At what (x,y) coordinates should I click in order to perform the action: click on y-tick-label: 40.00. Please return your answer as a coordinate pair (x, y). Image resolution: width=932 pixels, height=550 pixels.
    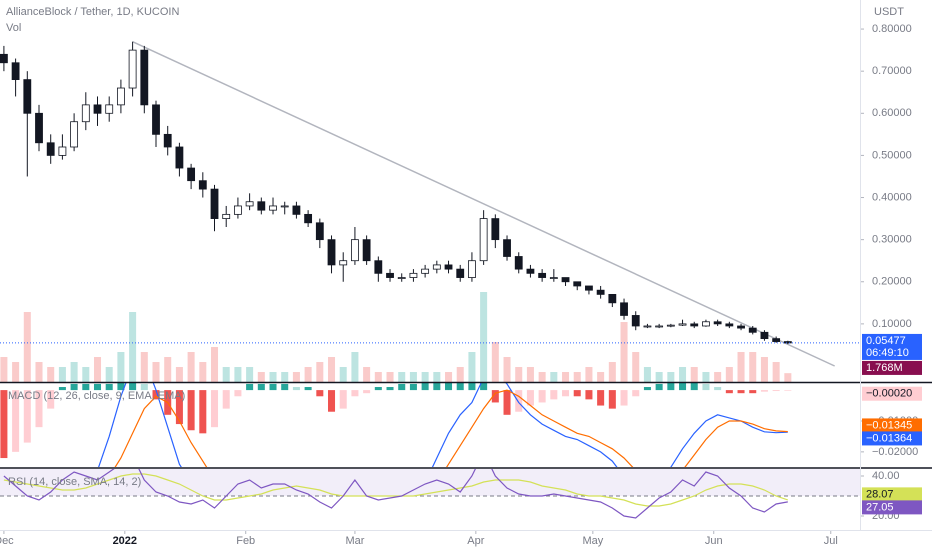
    Looking at the image, I should click on (886, 476).